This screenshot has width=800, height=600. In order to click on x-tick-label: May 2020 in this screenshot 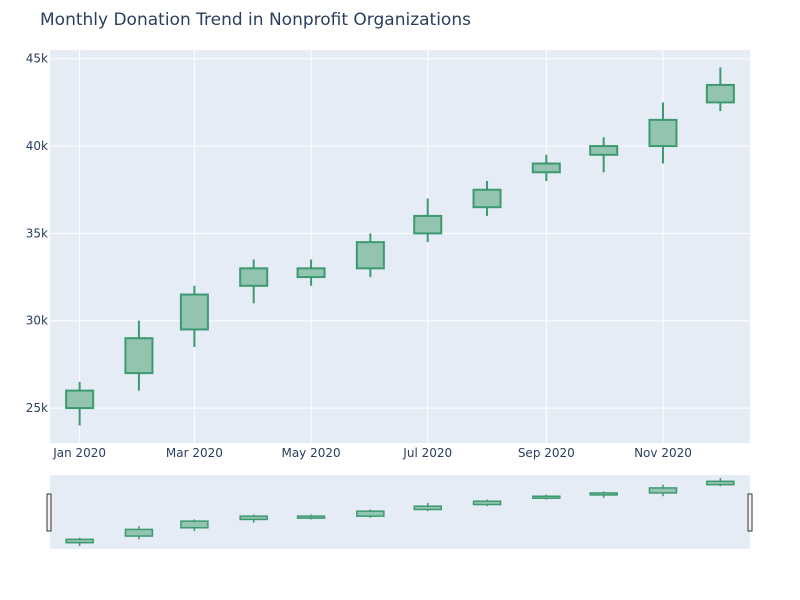, I will do `click(310, 453)`.